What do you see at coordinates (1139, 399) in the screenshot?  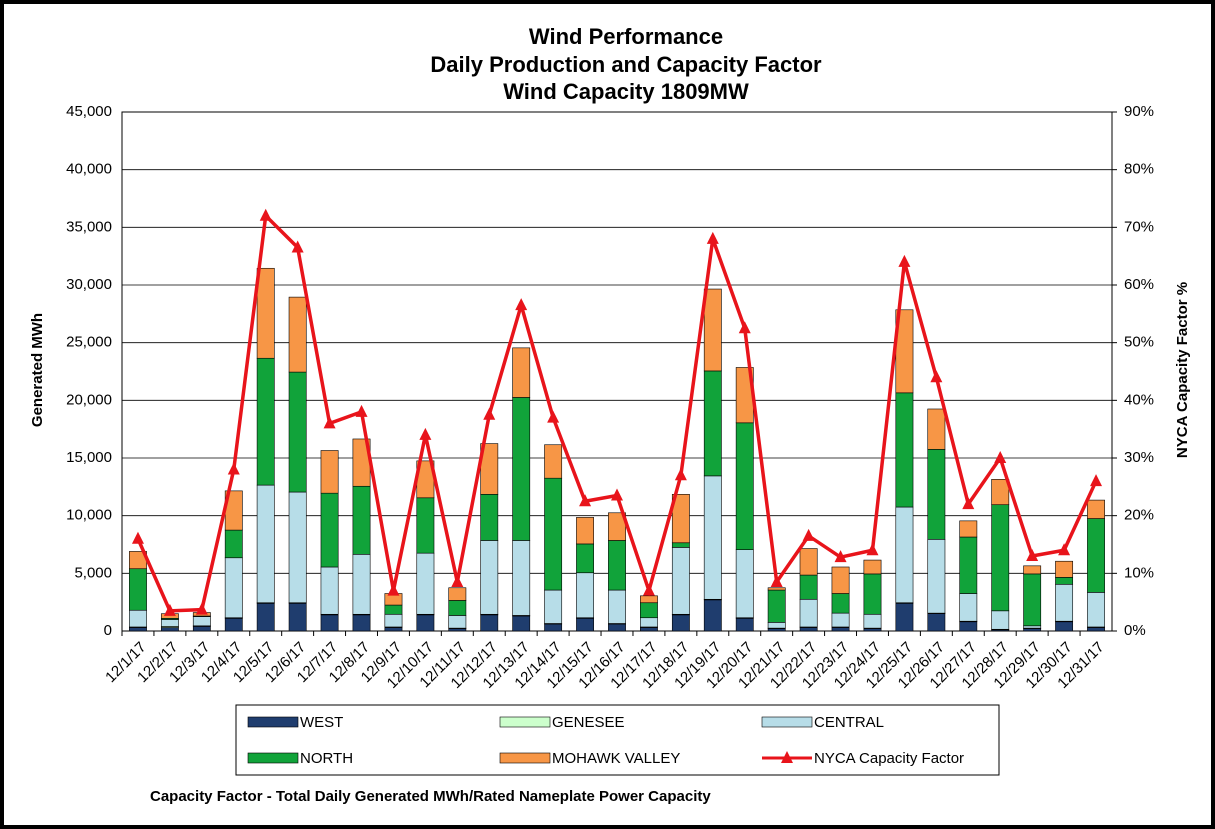 I see `y2-tick-label: 40%` at bounding box center [1139, 399].